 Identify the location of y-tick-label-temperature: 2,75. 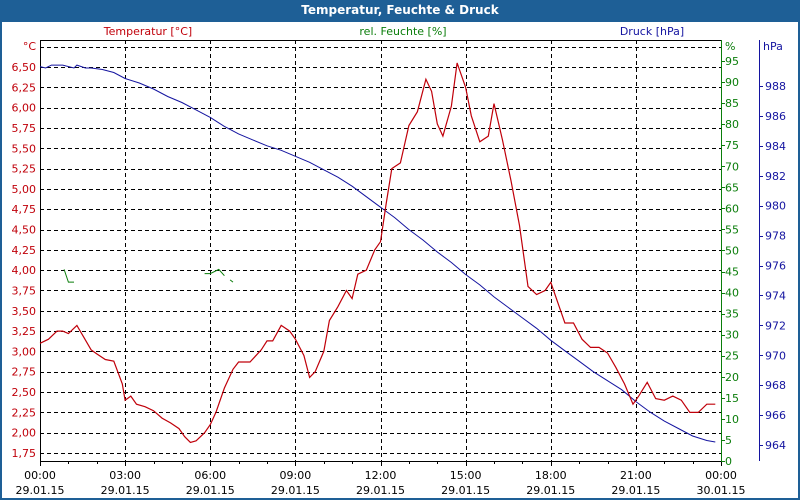
(24, 372).